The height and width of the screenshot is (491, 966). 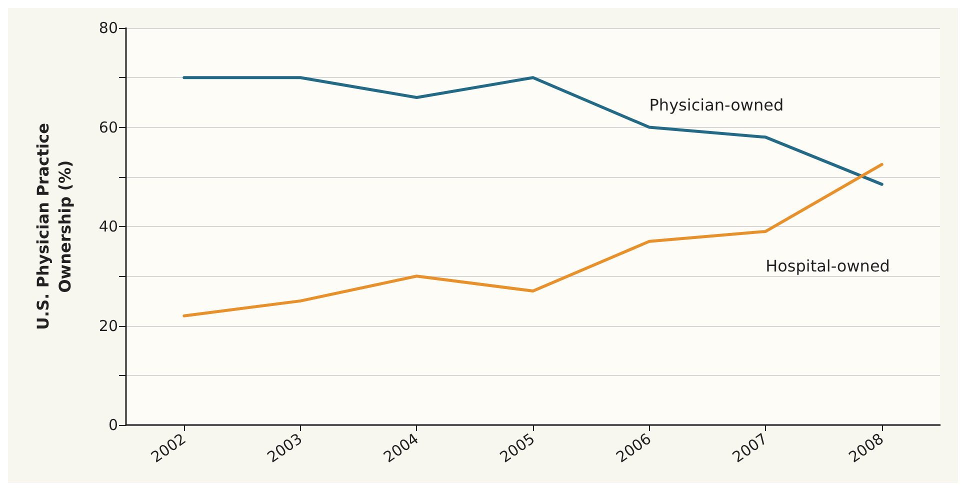 I want to click on y-tick-label: 40, so click(x=108, y=227).